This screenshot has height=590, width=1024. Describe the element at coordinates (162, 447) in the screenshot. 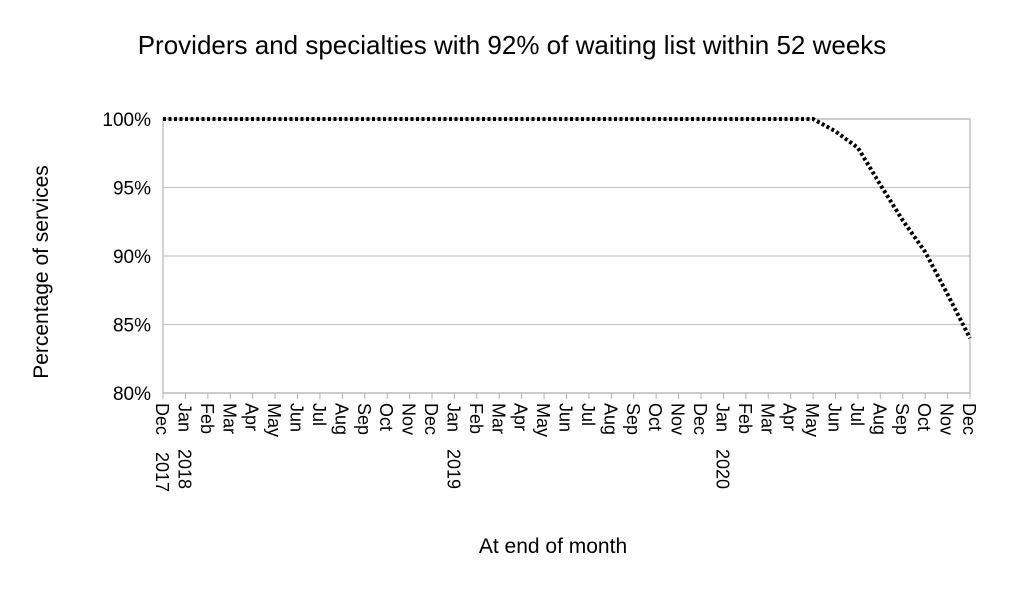

I see `x-tick-label: Dec 2017` at that location.